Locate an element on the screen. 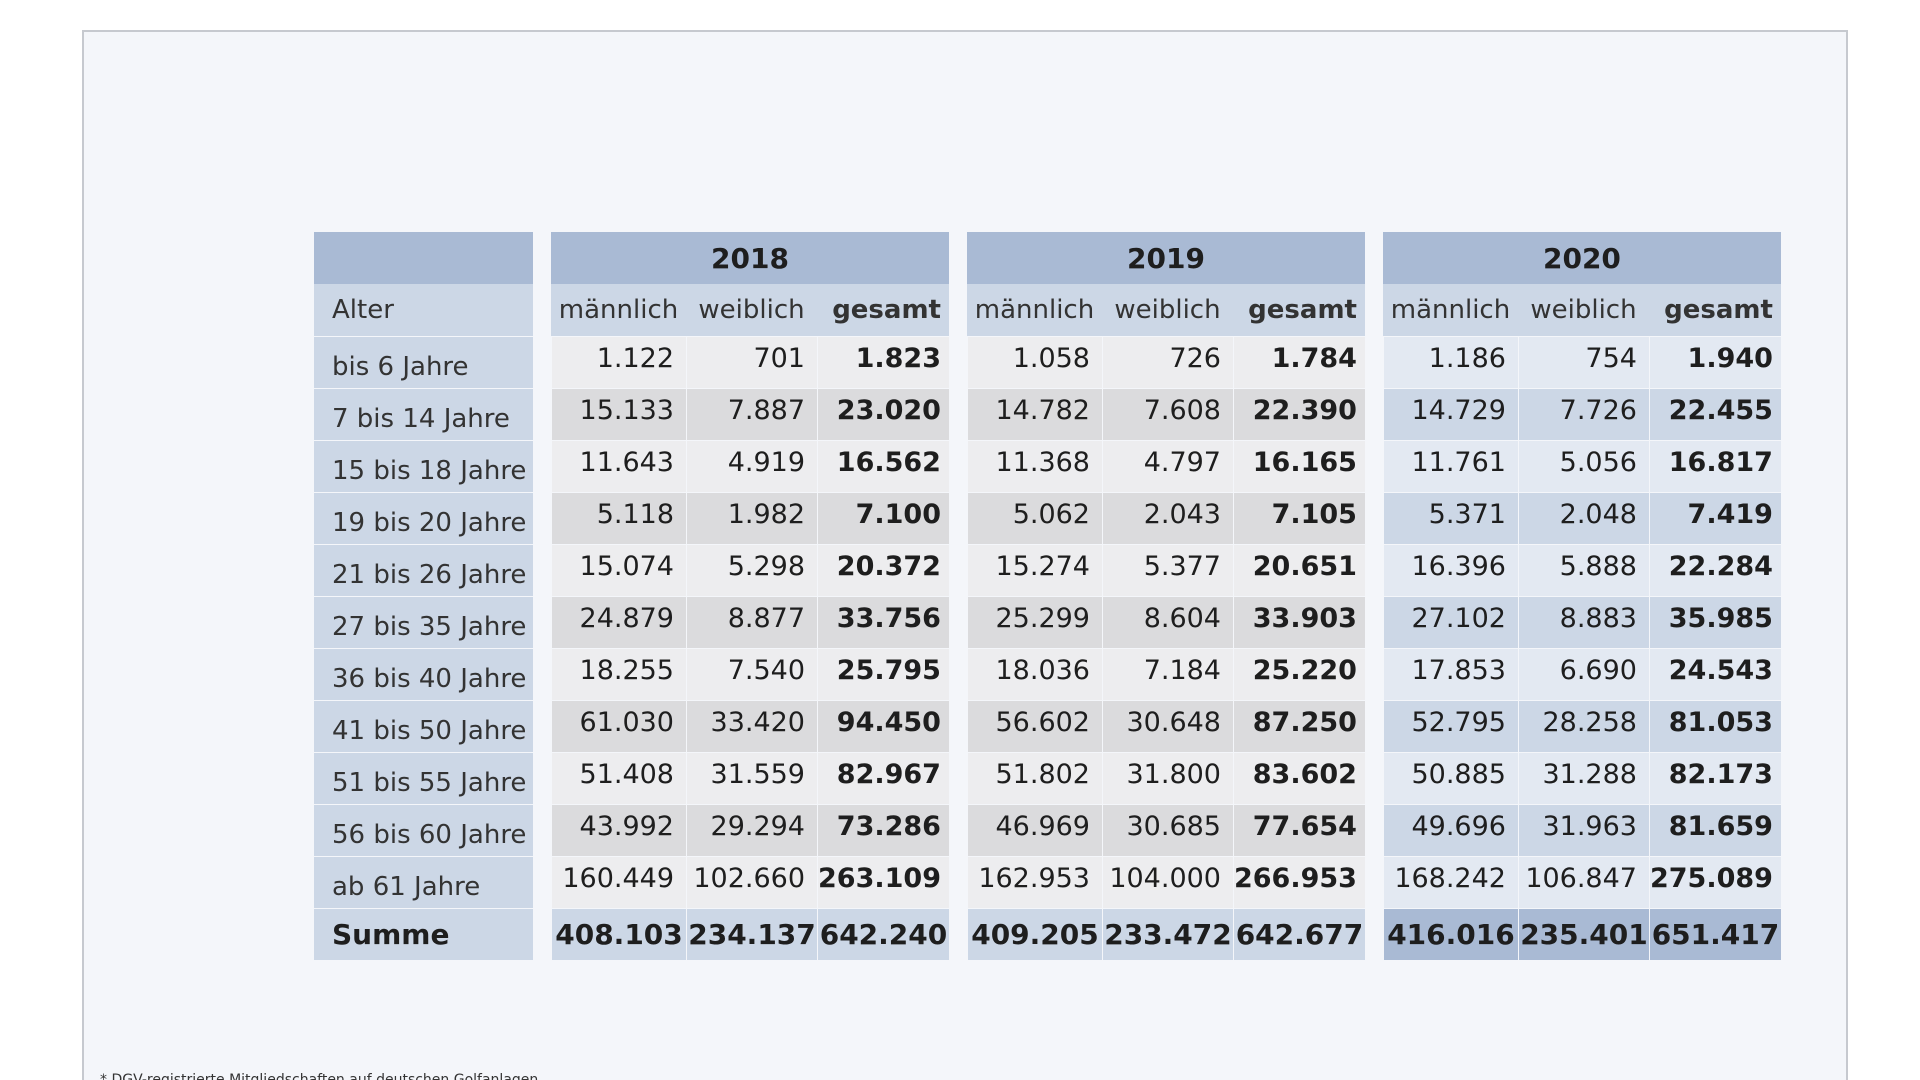 Image resolution: width=1920 pixels, height=1080 pixels. sum-label: Summe is located at coordinates (423, 934).